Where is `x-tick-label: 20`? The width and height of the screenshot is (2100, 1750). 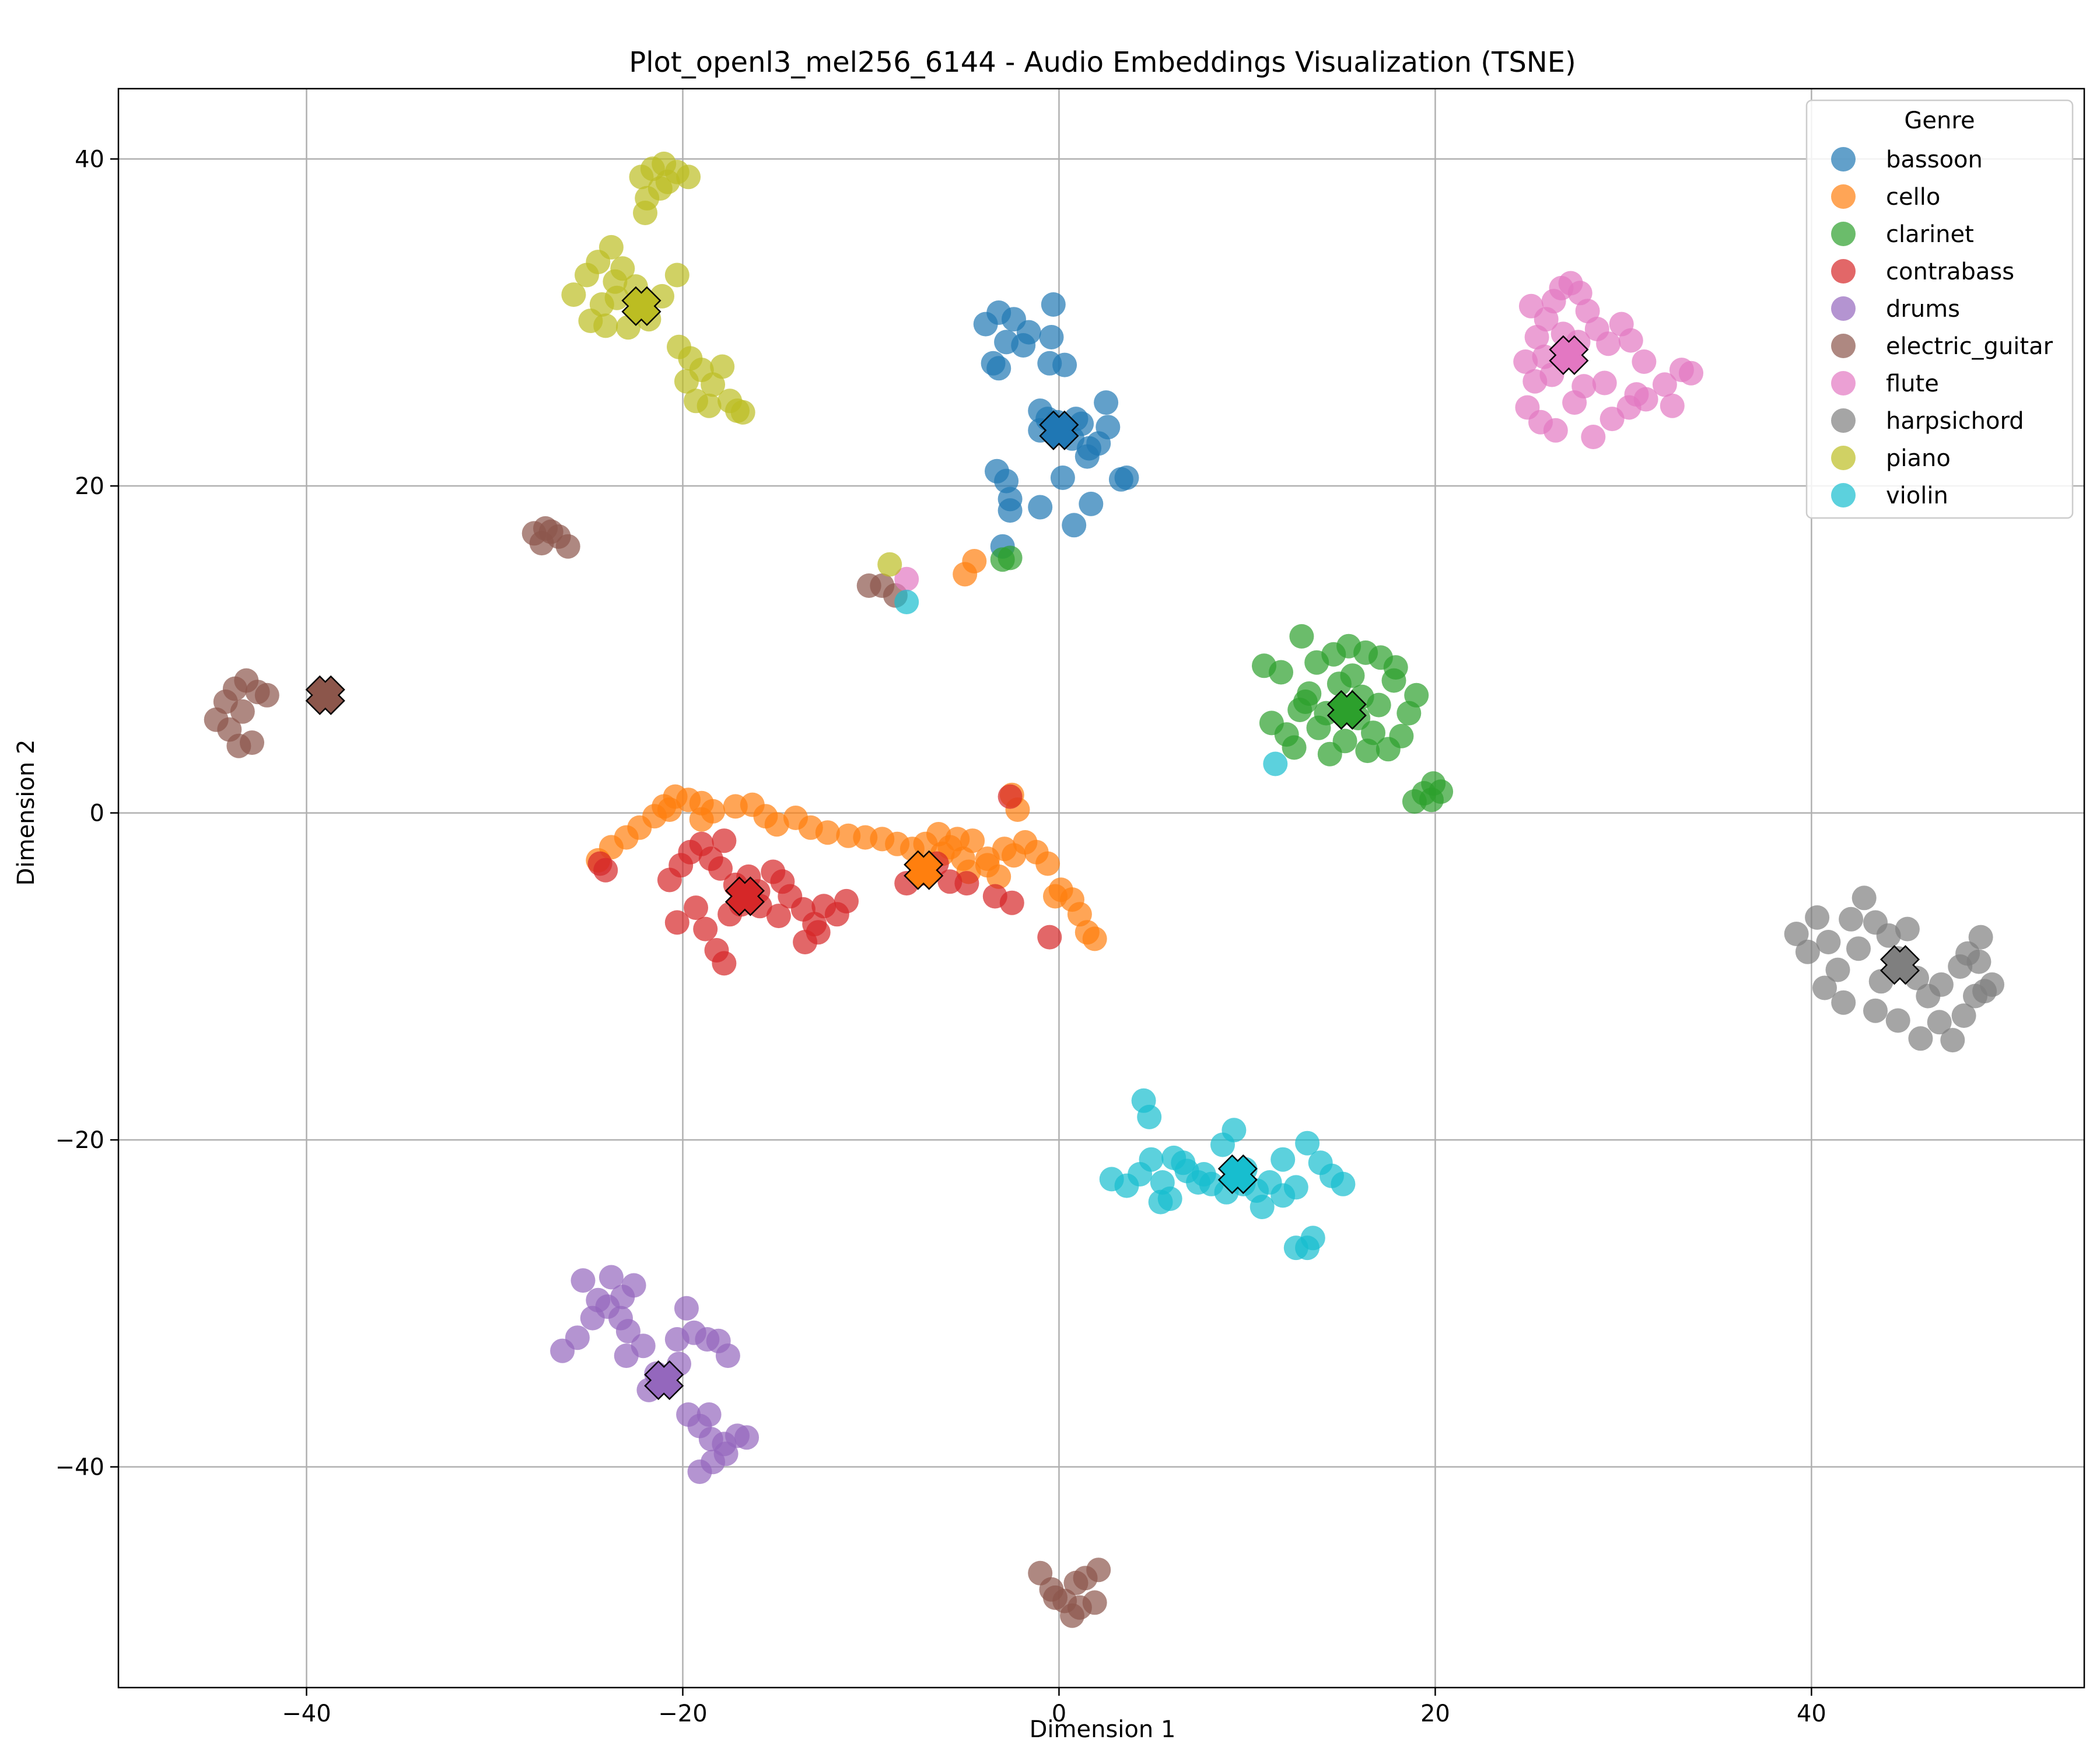 x-tick-label: 20 is located at coordinates (1435, 1713).